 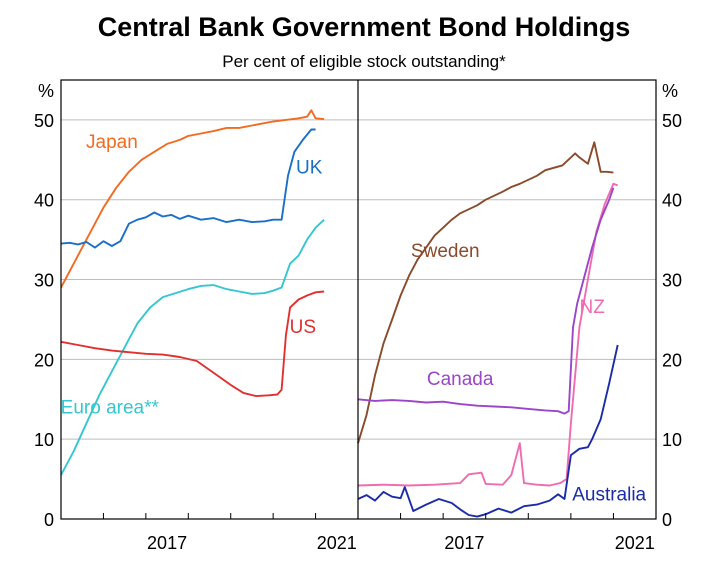 What do you see at coordinates (44, 201) in the screenshot?
I see `y-tick-left-40: 40` at bounding box center [44, 201].